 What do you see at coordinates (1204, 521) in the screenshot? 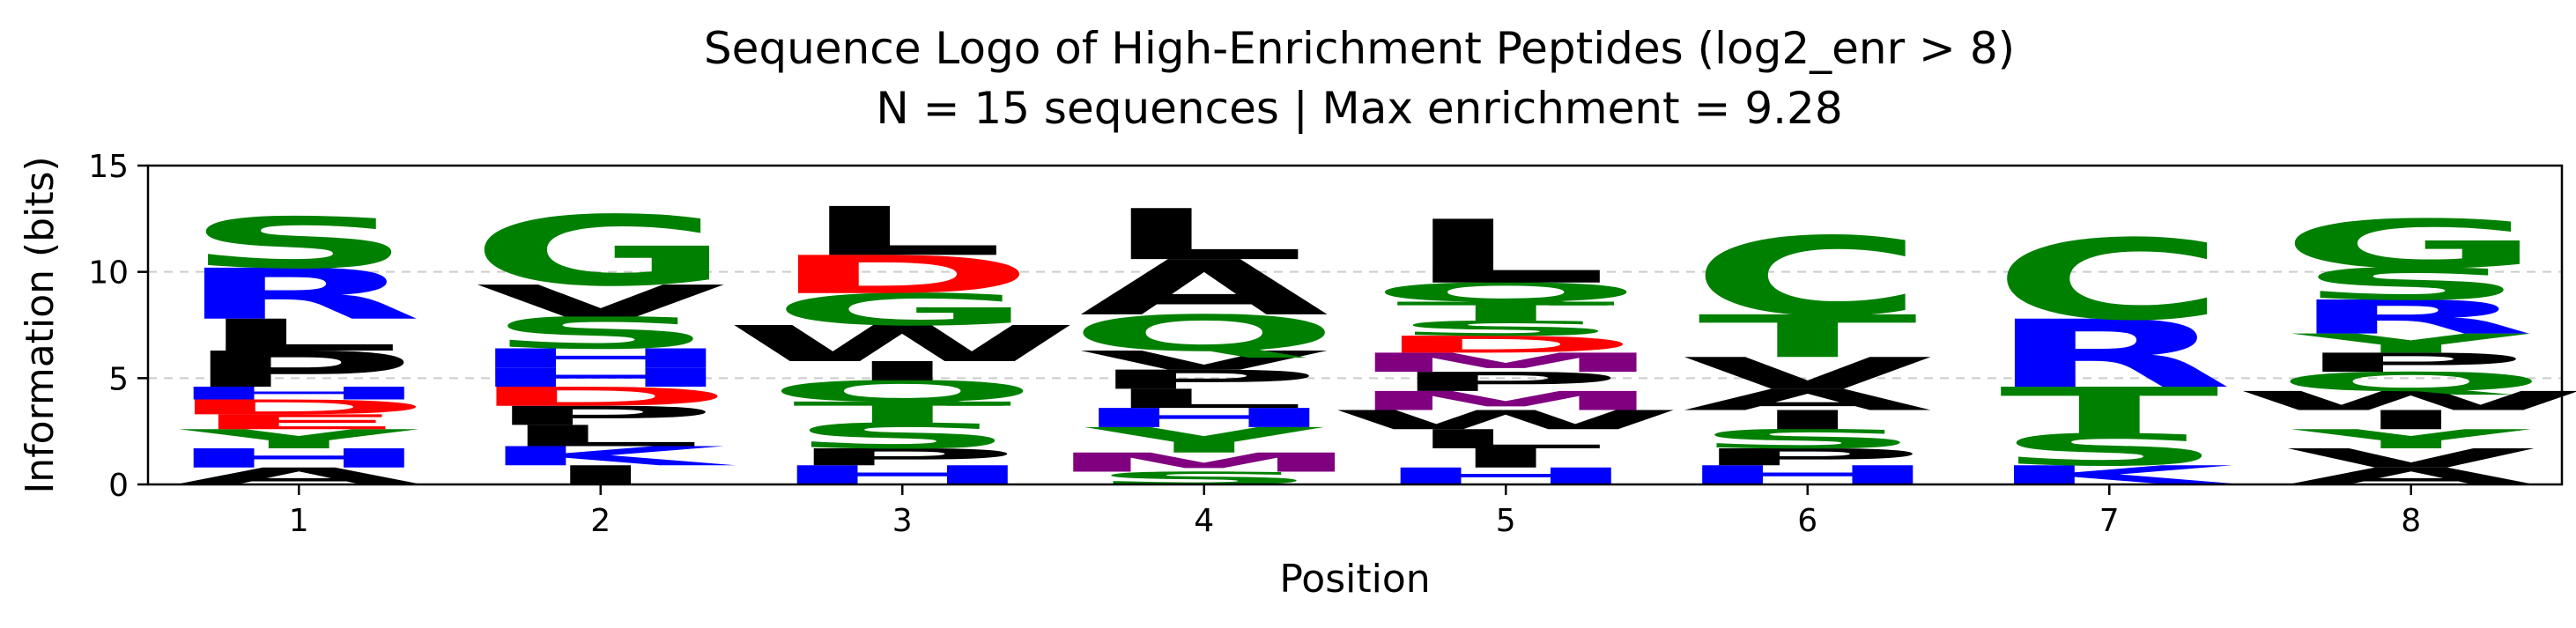
I see `x-tick-label: 4` at bounding box center [1204, 521].